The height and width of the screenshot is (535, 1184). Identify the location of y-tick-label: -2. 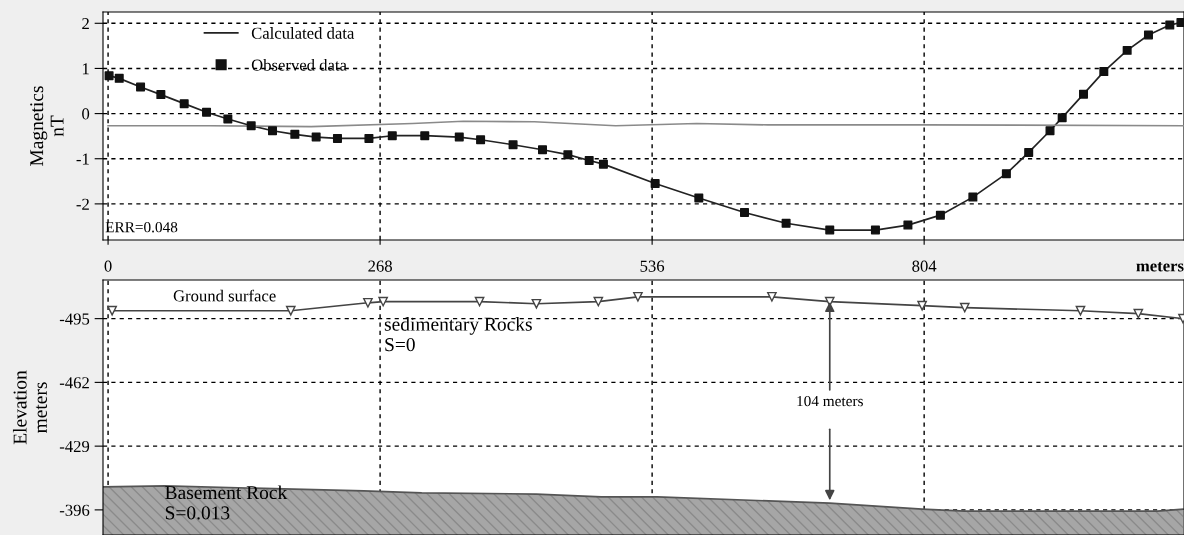
(82, 204).